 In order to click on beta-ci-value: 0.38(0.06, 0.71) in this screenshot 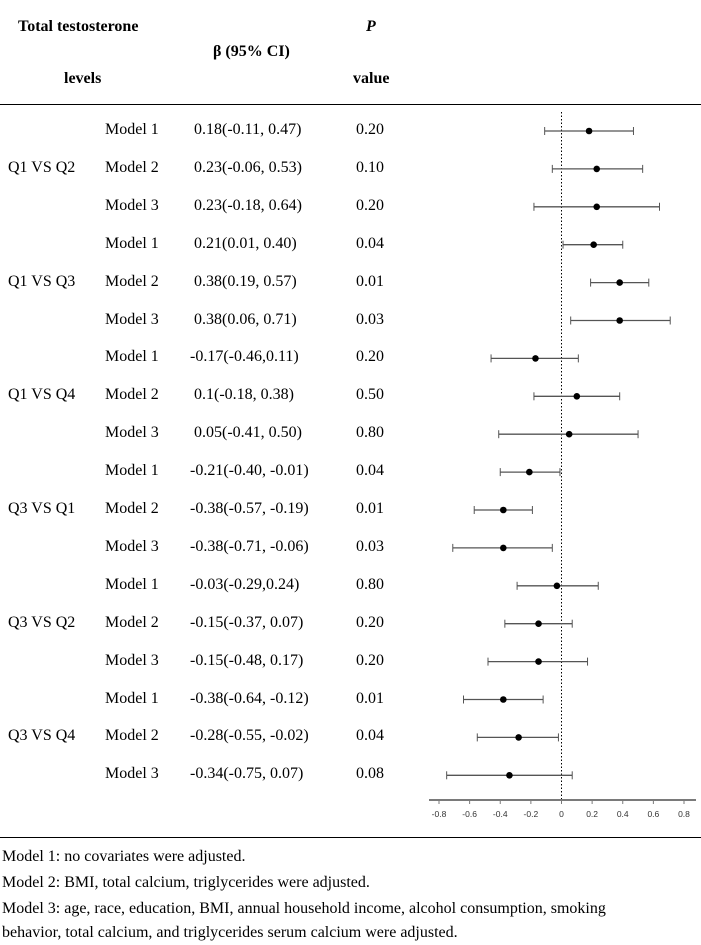, I will do `click(245, 319)`.